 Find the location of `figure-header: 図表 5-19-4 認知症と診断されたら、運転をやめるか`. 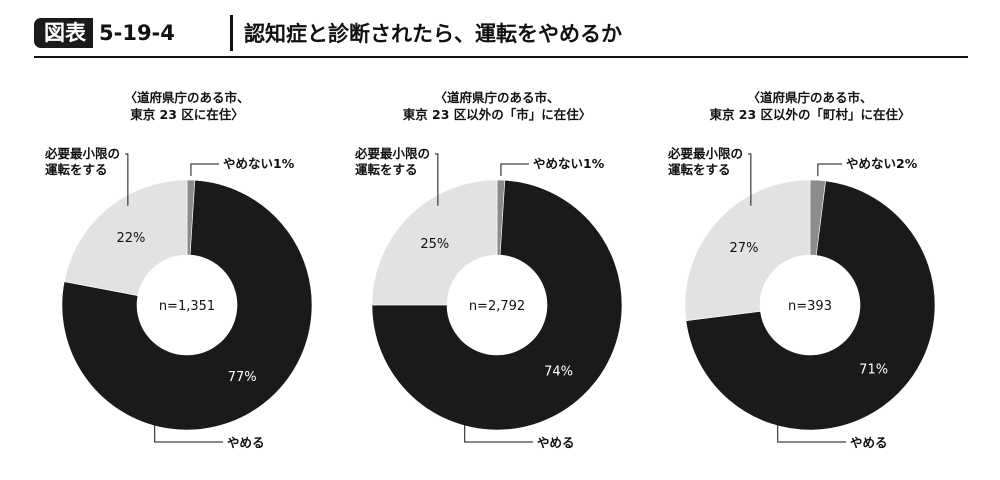

figure-header: 図表 5-19-4 認知症と診断されたら、運転をやめるか is located at coordinates (504, 33).